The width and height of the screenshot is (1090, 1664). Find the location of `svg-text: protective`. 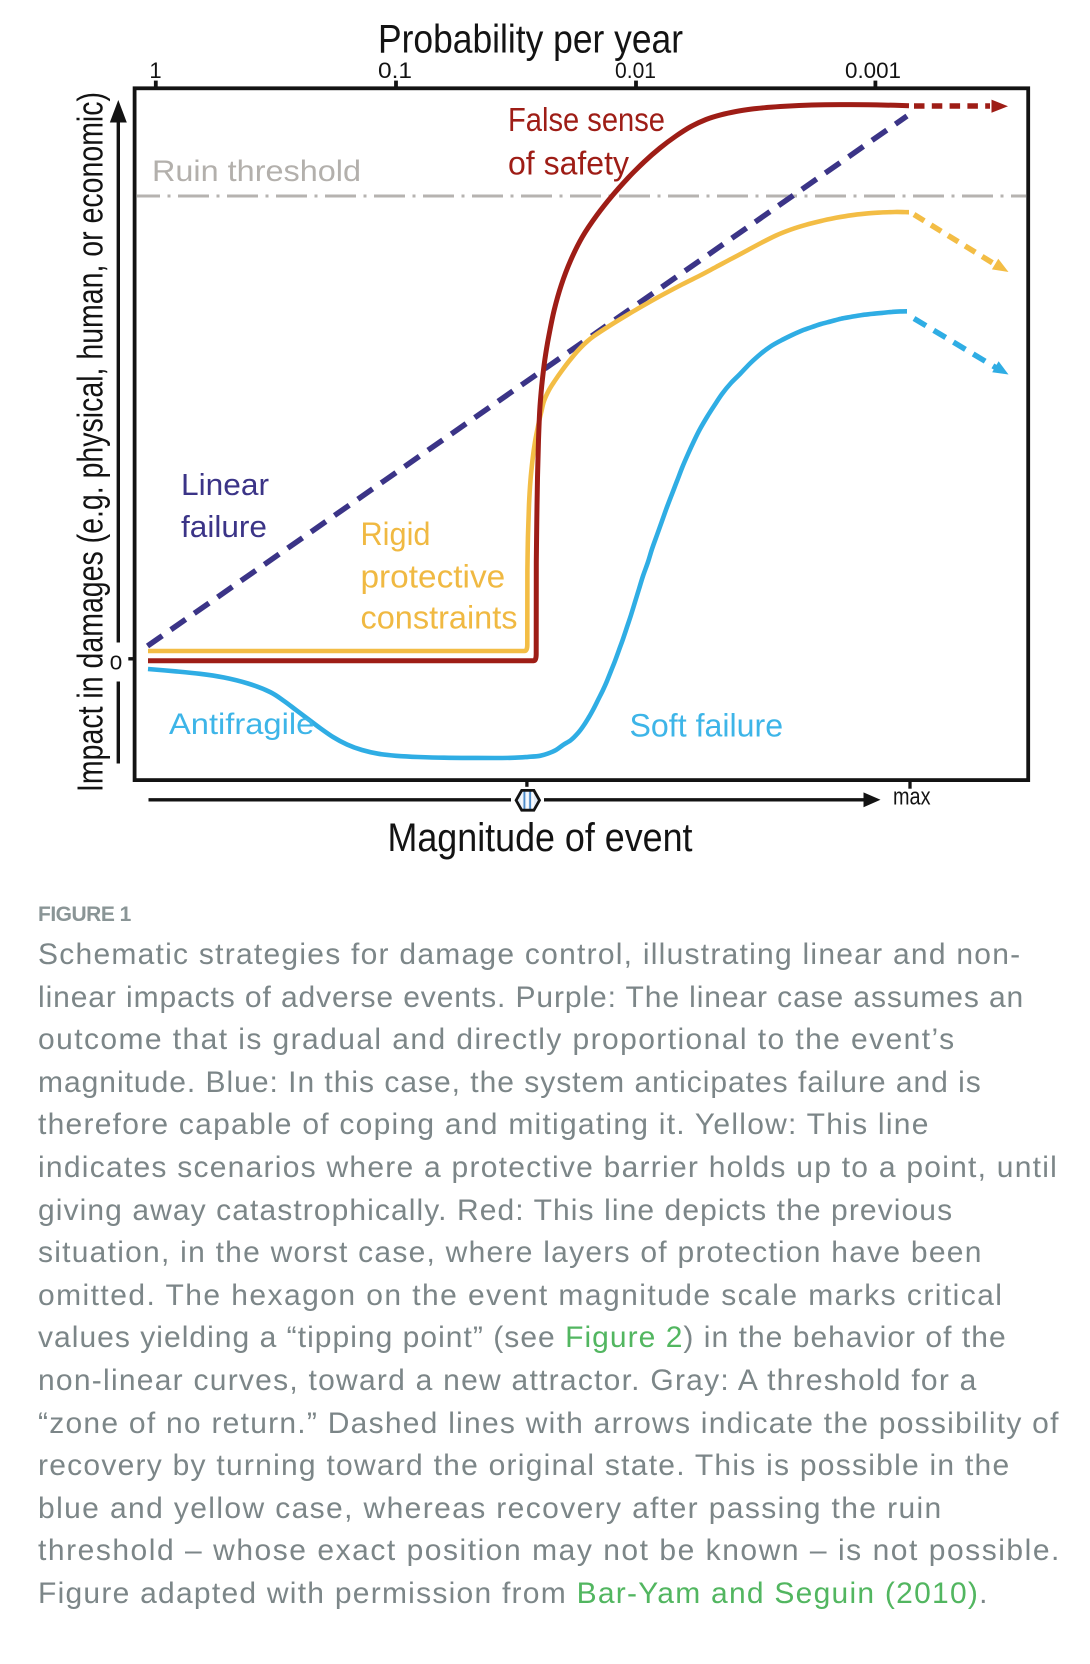

svg-text: protective is located at coordinates (433, 577).